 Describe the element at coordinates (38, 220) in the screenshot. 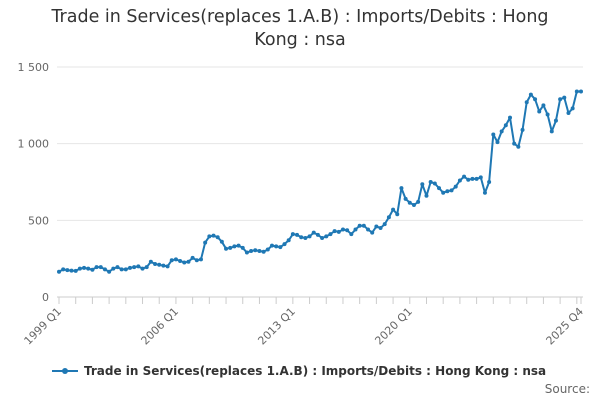

I see `y-tick-label: 500` at that location.